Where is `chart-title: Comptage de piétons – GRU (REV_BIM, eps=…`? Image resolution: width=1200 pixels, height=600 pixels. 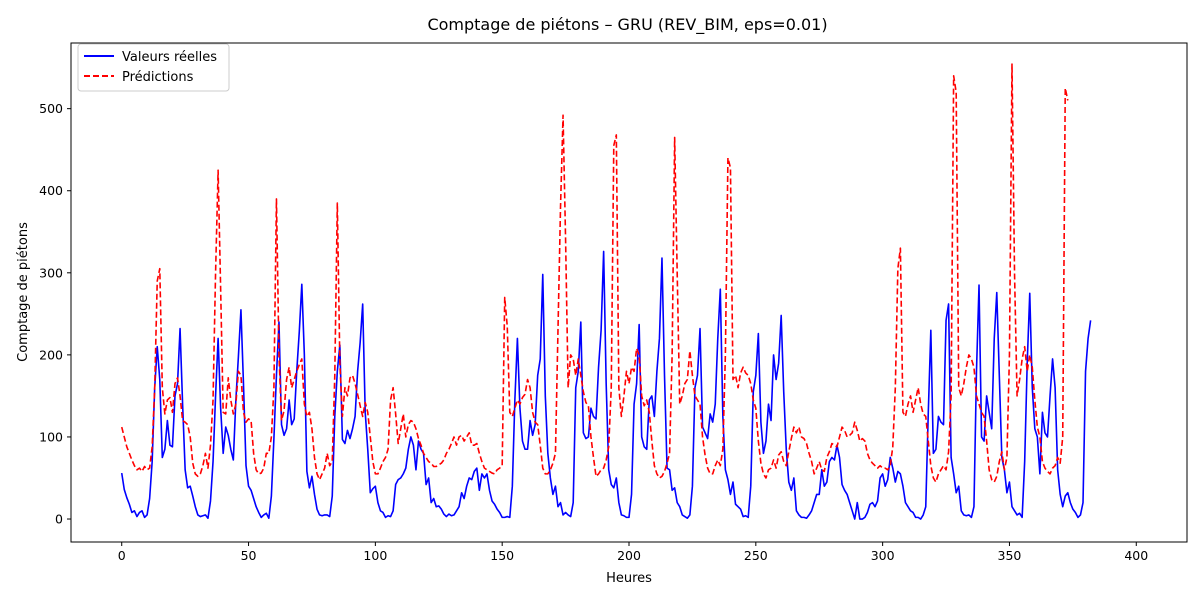
chart-title: Comptage de piétons – GRU (REV_BIM, eps=… is located at coordinates (627, 25).